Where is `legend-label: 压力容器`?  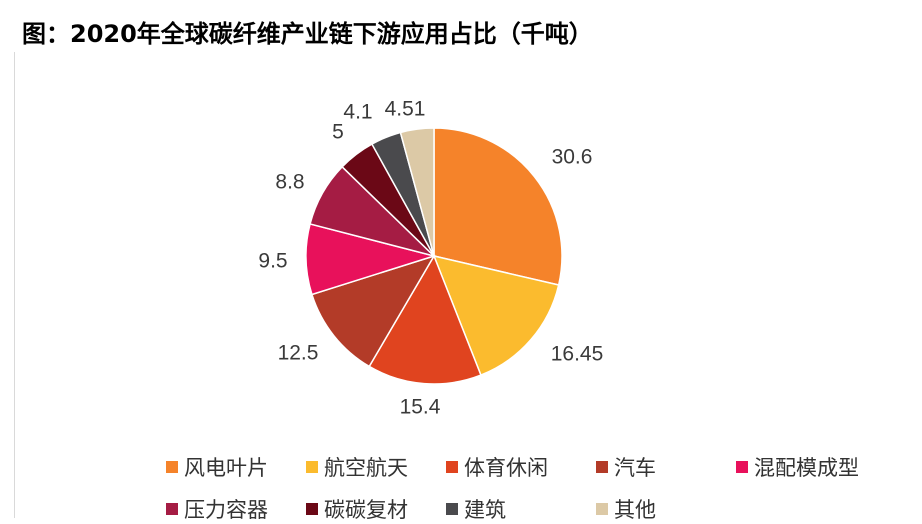
legend-label: 压力容器 is located at coordinates (226, 510).